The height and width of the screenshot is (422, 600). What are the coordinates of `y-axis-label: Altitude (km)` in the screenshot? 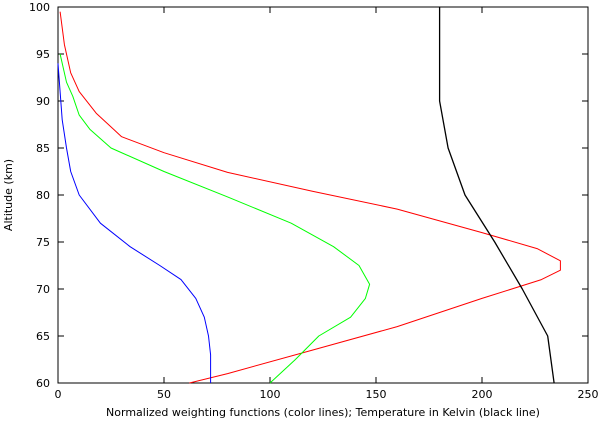 It's located at (8, 195).